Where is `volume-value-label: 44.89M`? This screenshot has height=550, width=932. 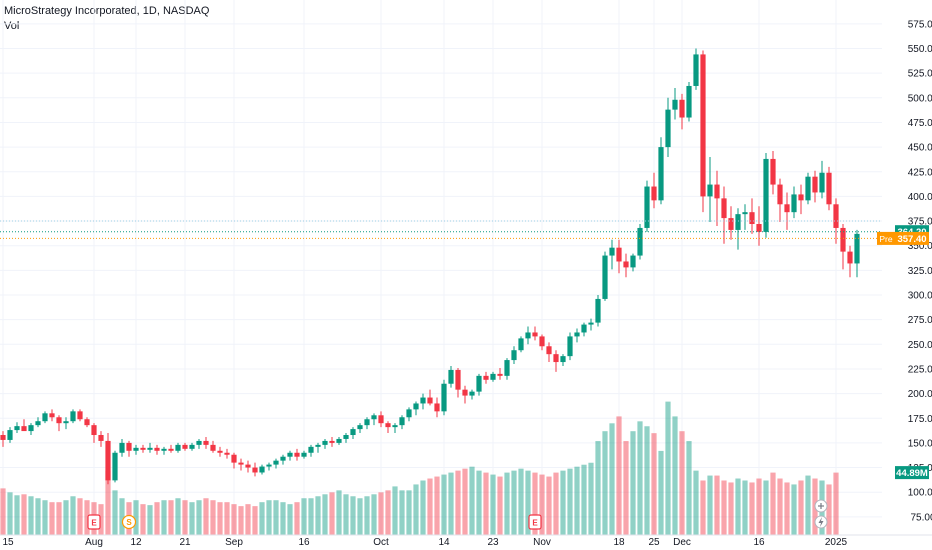
volume-value-label: 44.89M is located at coordinates (912, 473).